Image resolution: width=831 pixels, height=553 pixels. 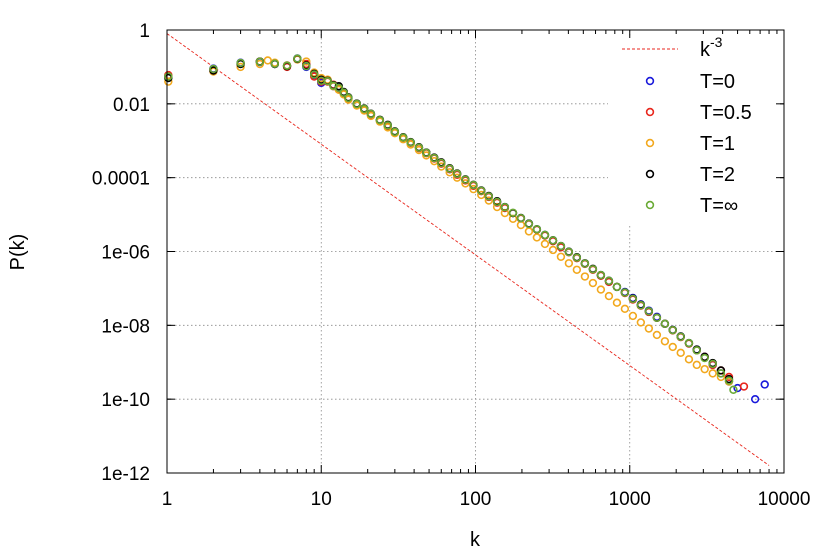 I want to click on legend-label-1: T=0.5, so click(x=726, y=113).